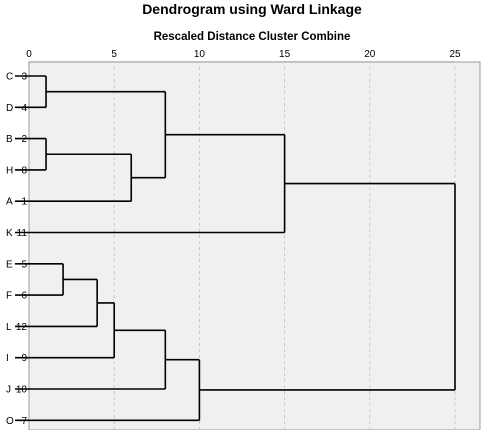 Image resolution: width=485 pixels, height=430 pixels. Describe the element at coordinates (285, 54) in the screenshot. I see `x-tick-label: 15` at that location.